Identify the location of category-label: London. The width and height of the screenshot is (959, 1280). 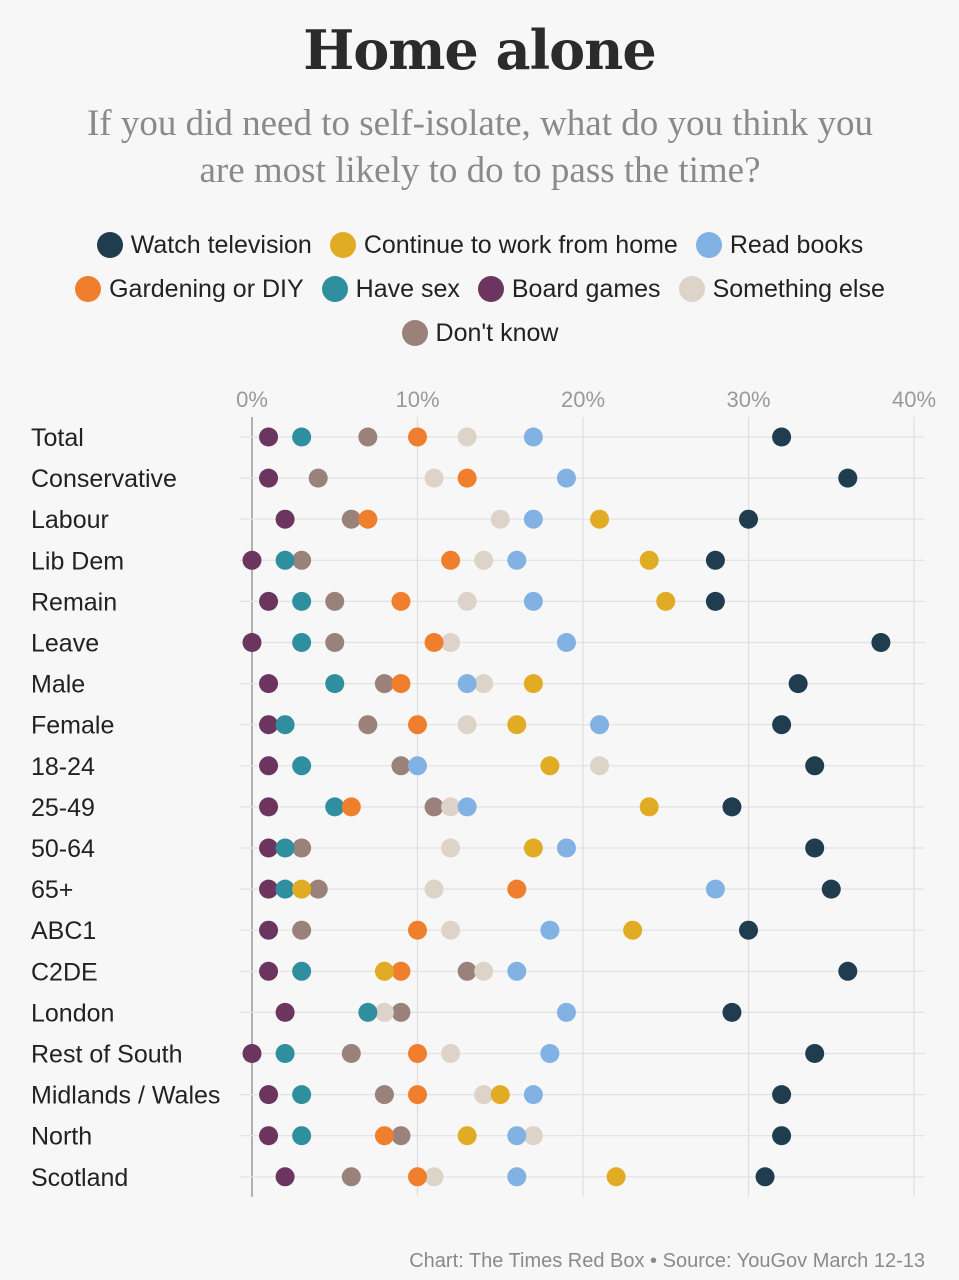
(72, 1013).